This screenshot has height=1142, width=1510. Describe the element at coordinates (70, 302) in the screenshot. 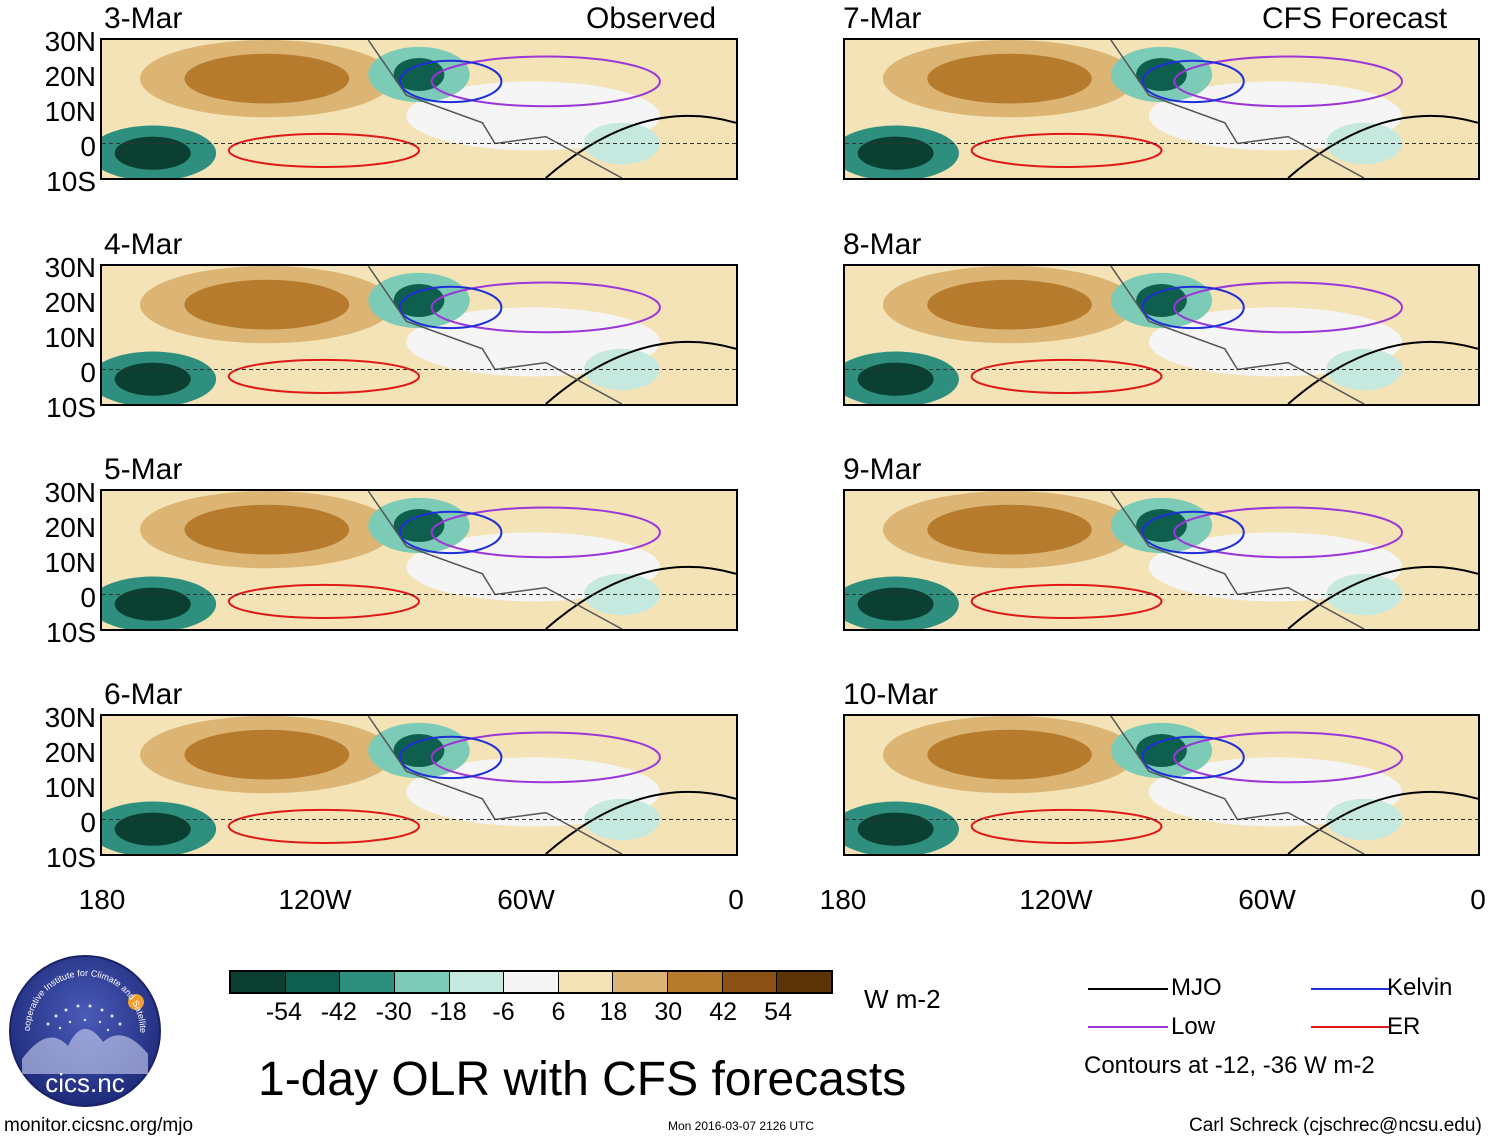

I see `lat-label-20n-row2: 20N` at that location.